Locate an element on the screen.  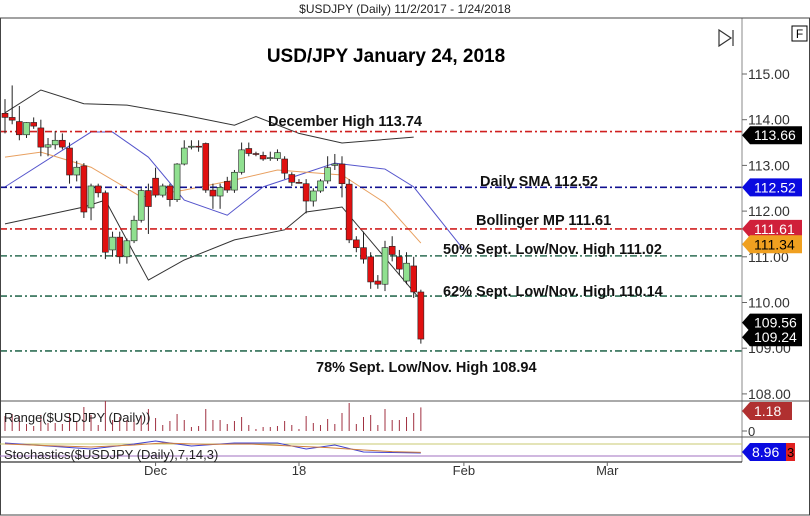
level-label: 62% Sept. Low/Nov. High 110.14 is located at coordinates (553, 292).